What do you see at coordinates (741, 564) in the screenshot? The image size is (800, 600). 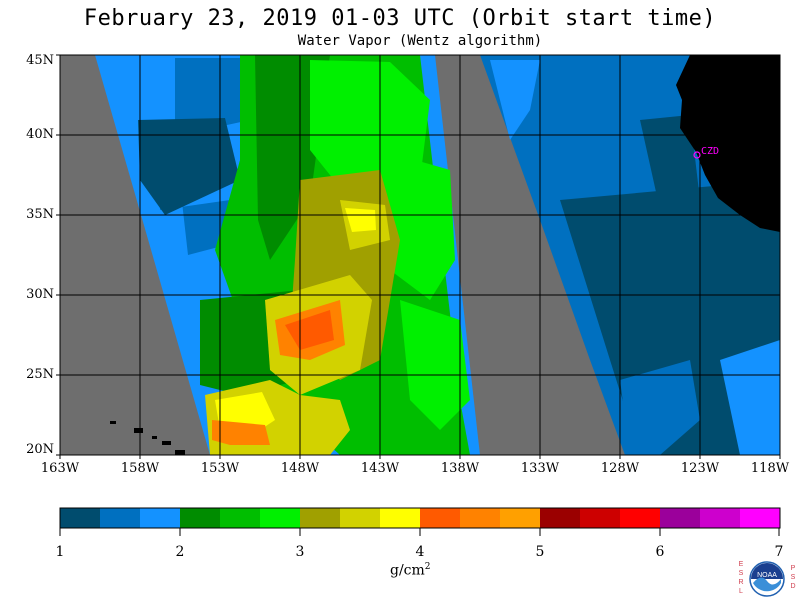 I see `logo-letter: E` at bounding box center [741, 564].